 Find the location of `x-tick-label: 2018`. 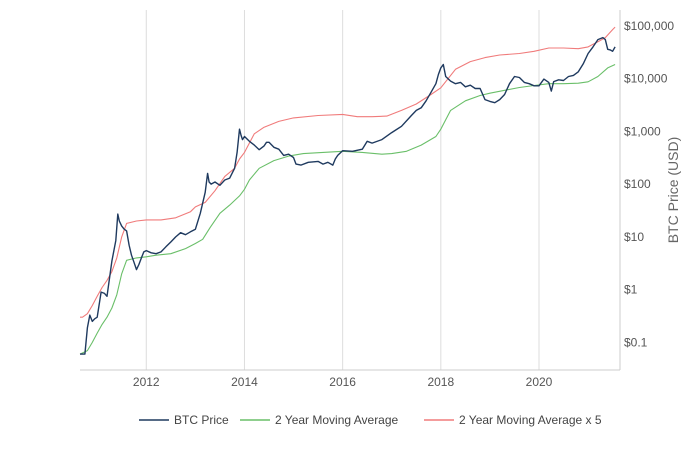

x-tick-label: 2018 is located at coordinates (440, 382).